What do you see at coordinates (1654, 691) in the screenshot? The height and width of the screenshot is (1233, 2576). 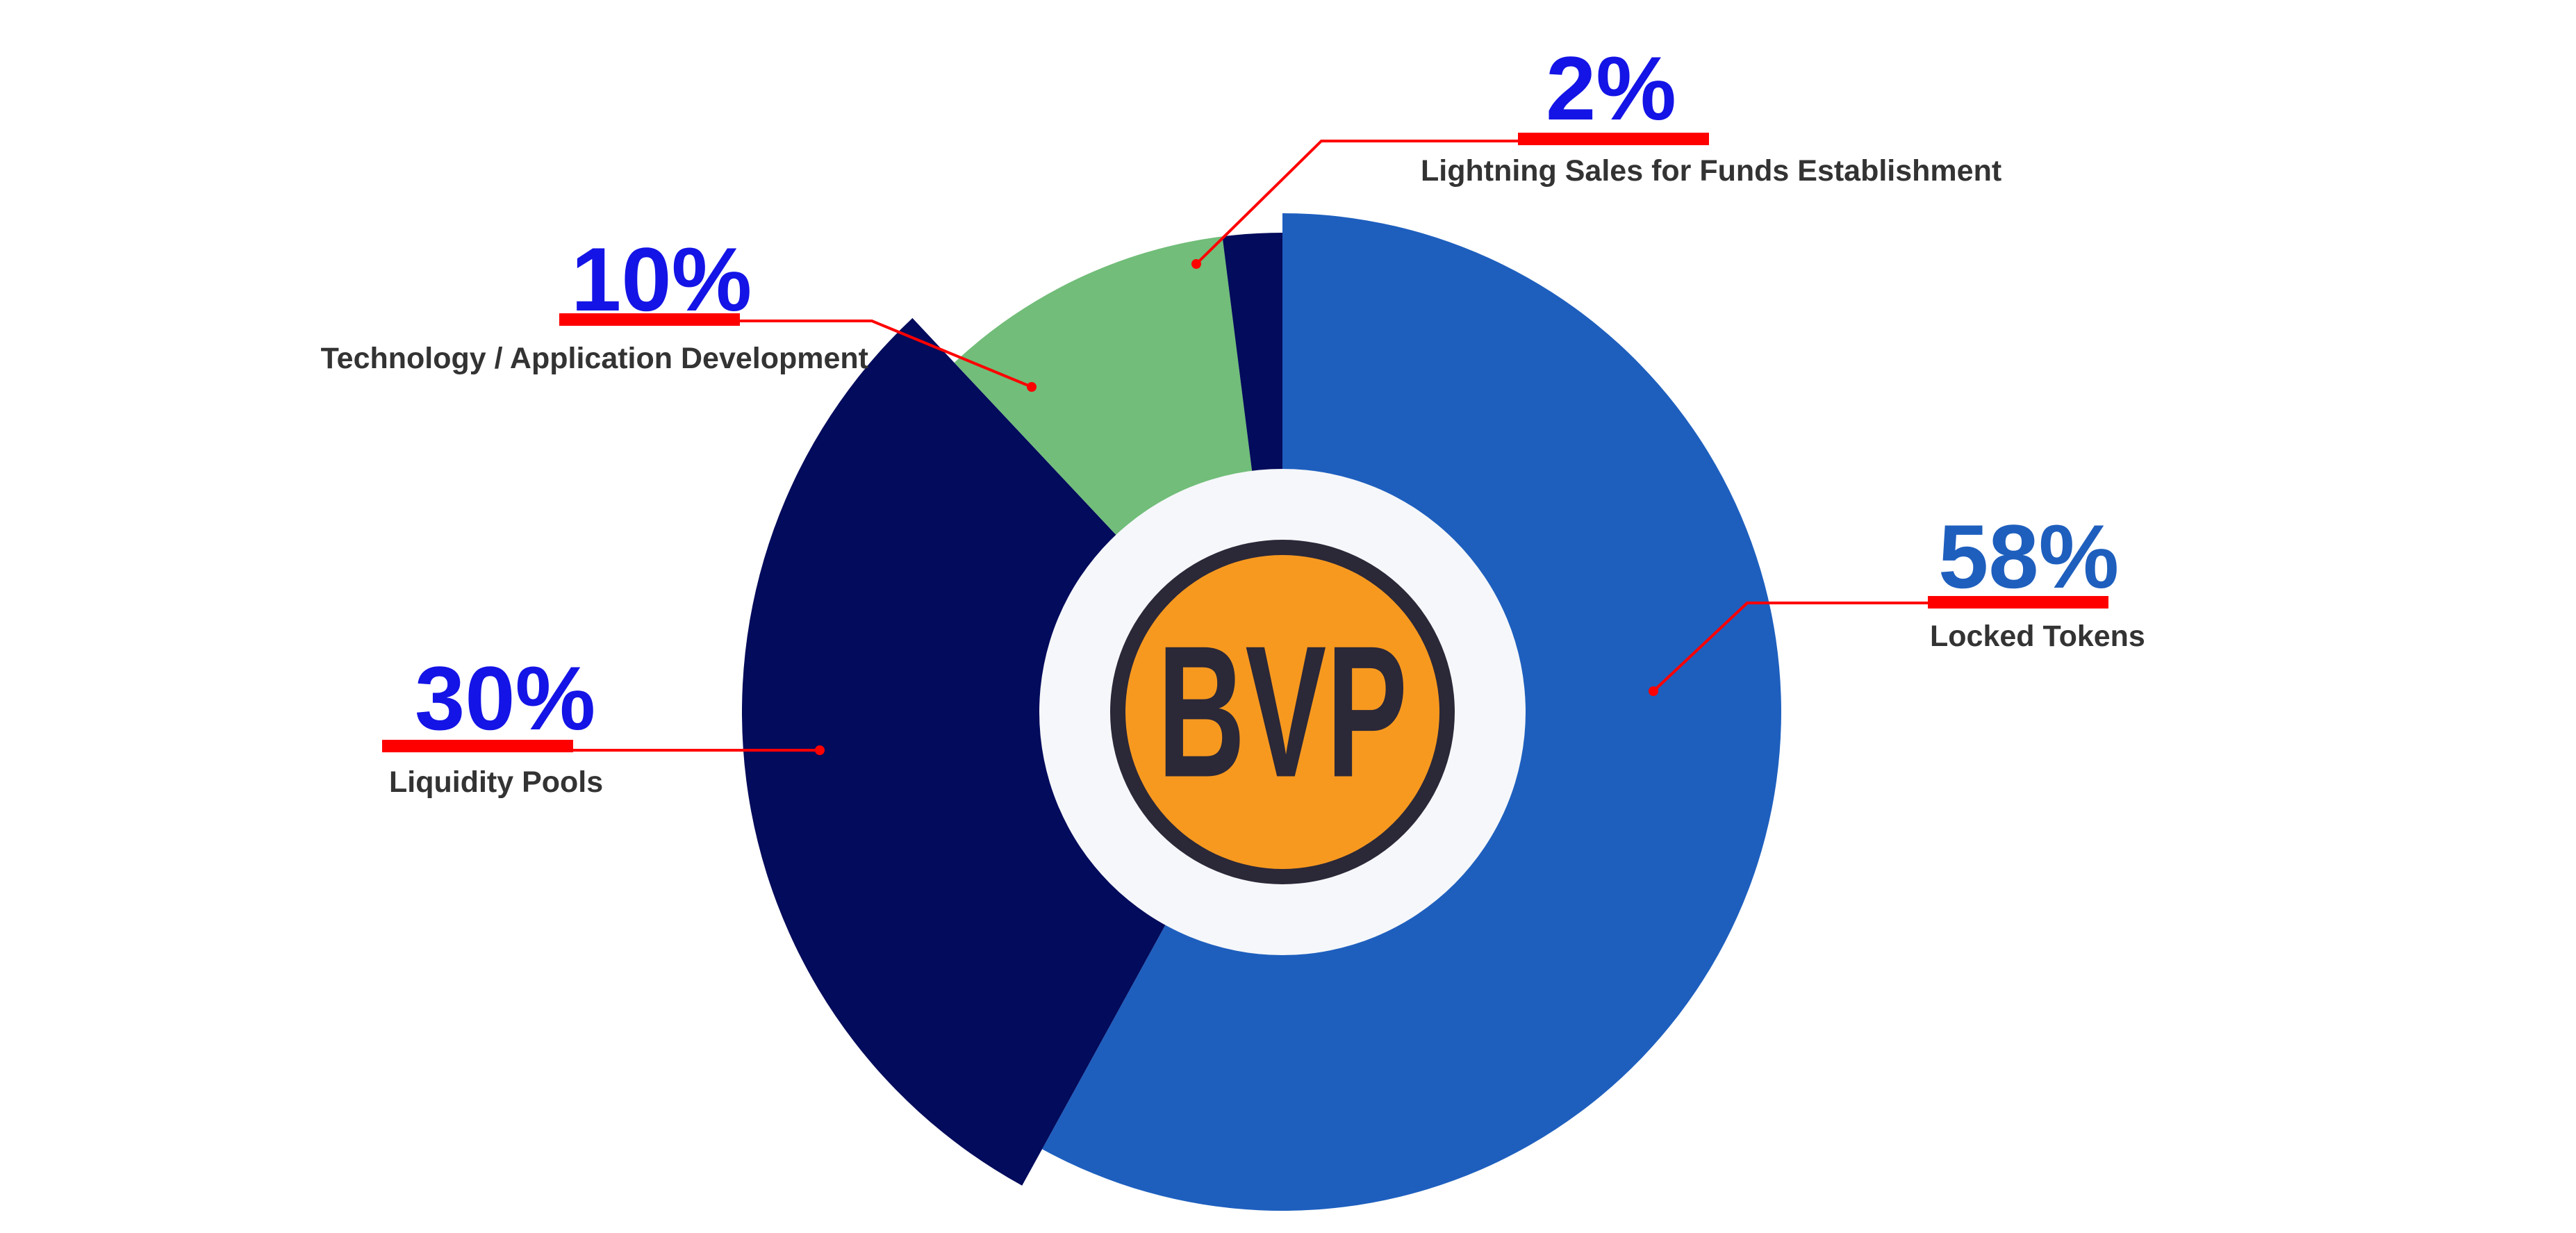 I see `leader-dot-locked-tokens` at bounding box center [1654, 691].